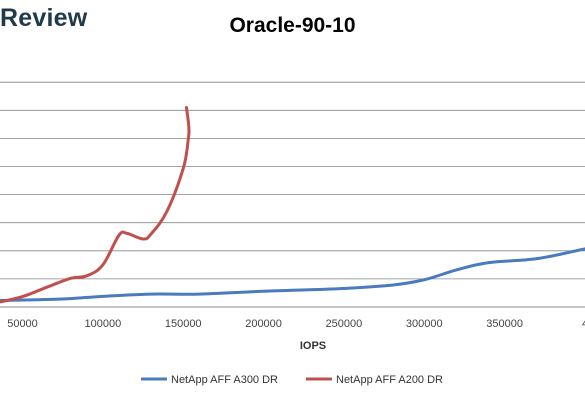  What do you see at coordinates (263, 324) in the screenshot?
I see `x-tick-label: 200000` at bounding box center [263, 324].